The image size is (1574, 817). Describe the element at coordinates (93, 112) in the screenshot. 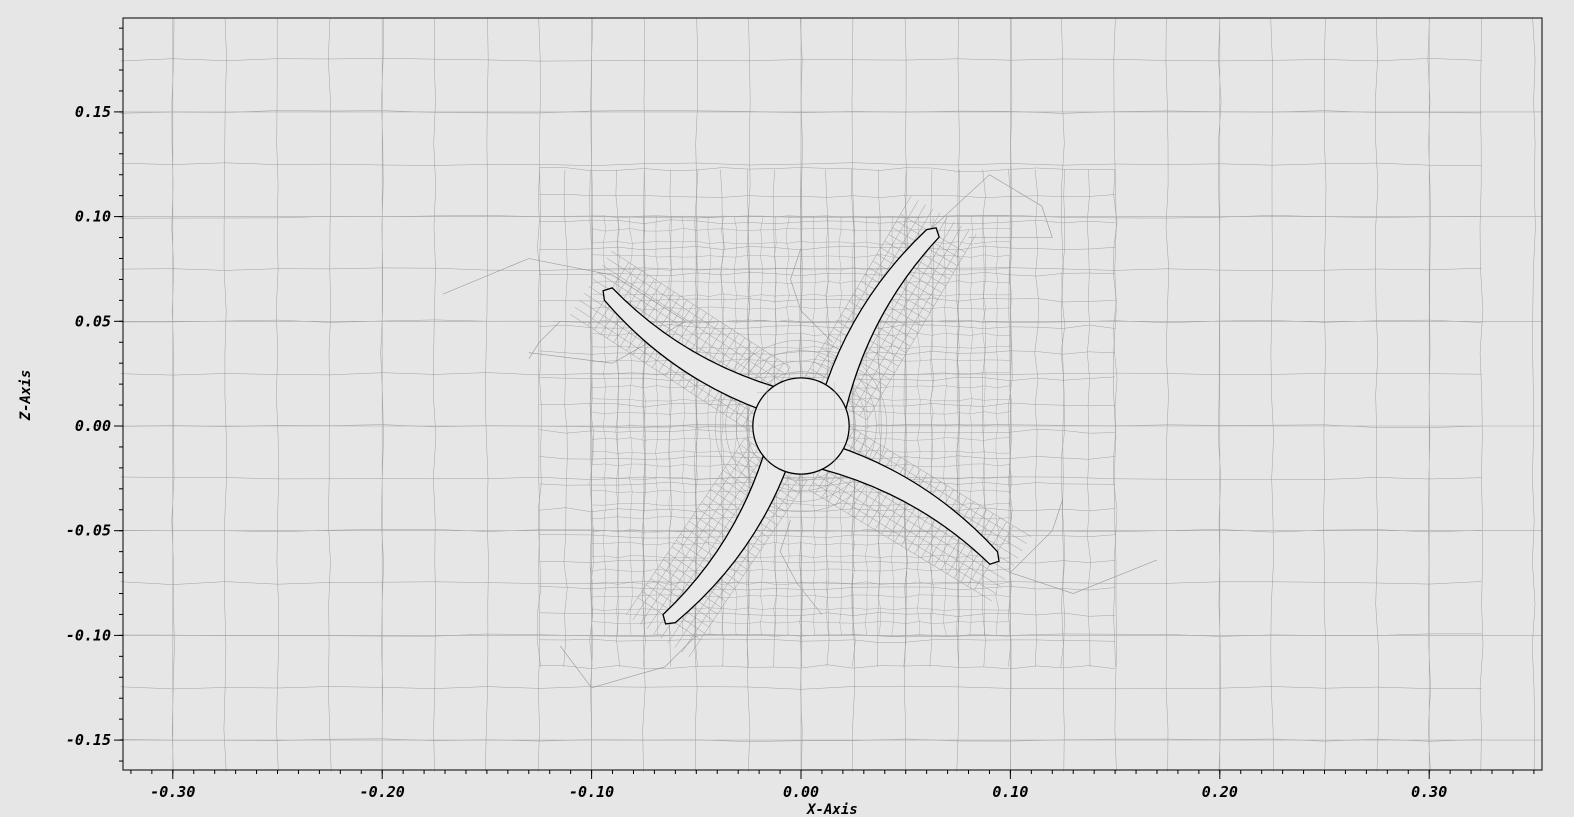

I see `y-tick-label: 0.15` at that location.